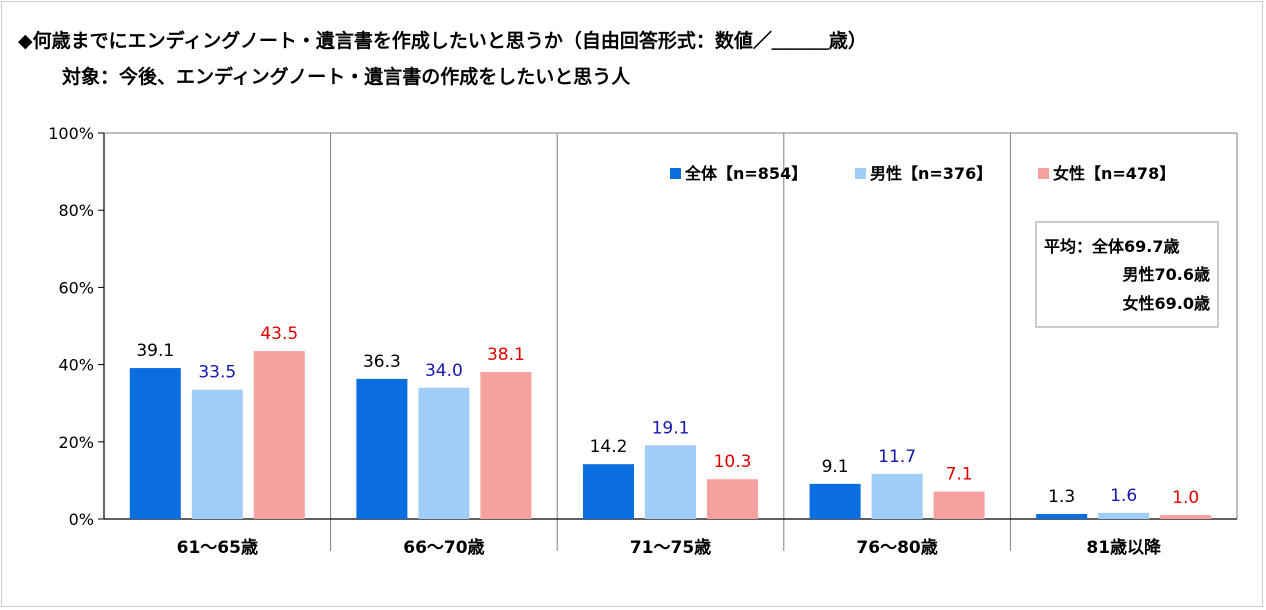 The image size is (1266, 610). I want to click on y-tick-label: 0%, so click(81, 519).